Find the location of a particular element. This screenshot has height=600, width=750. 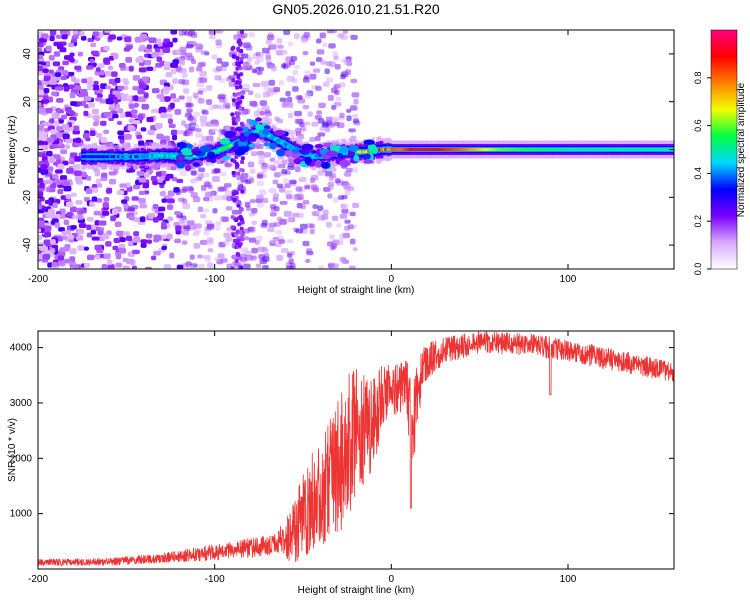

y-tick-label: -20 is located at coordinates (27, 197).